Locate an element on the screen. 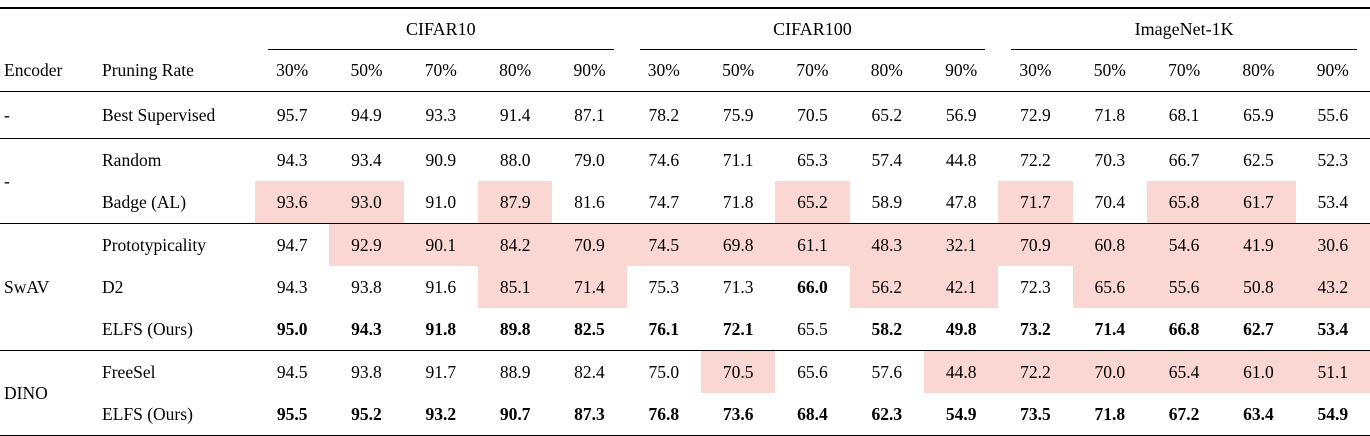  value-cell: 91.7 is located at coordinates (440, 371).